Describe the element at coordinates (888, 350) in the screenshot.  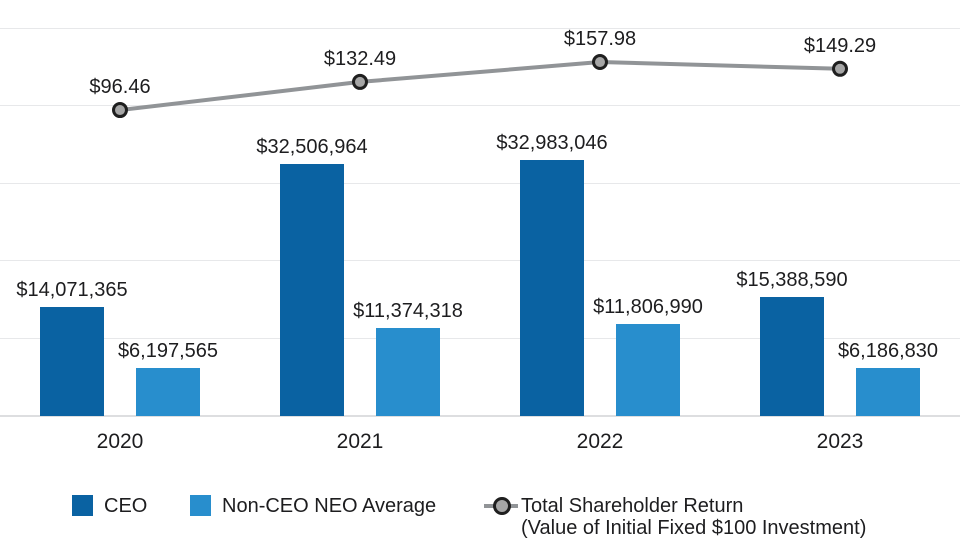
I see `bar-value-label: $6,186,830` at that location.